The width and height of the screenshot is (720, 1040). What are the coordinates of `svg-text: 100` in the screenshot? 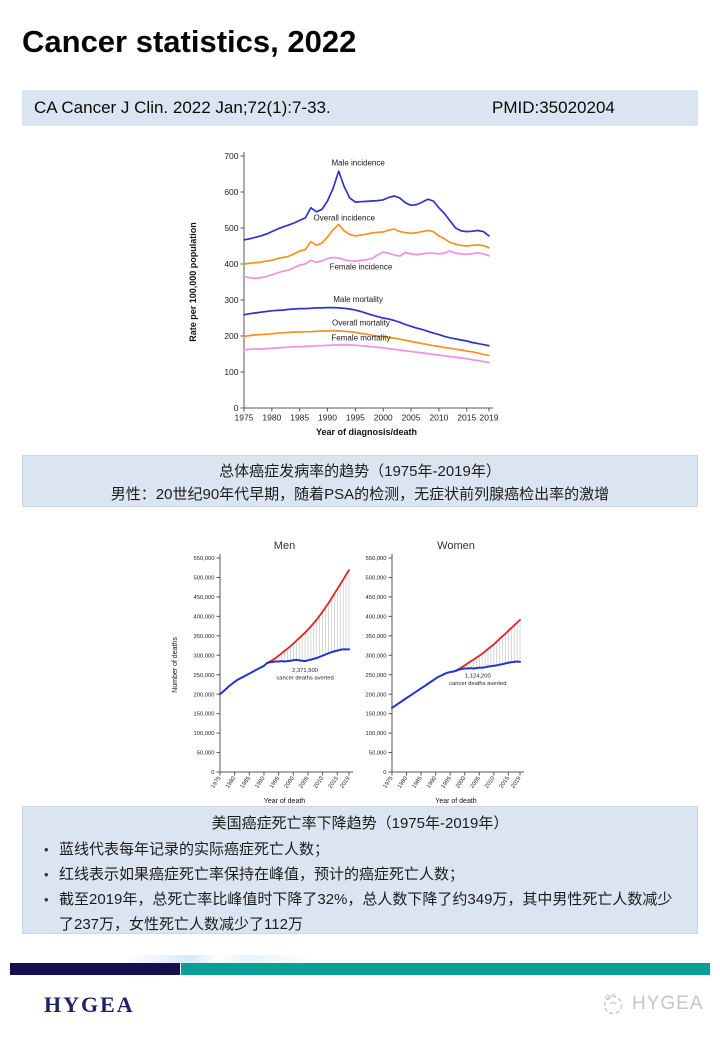 It's located at (231, 372).